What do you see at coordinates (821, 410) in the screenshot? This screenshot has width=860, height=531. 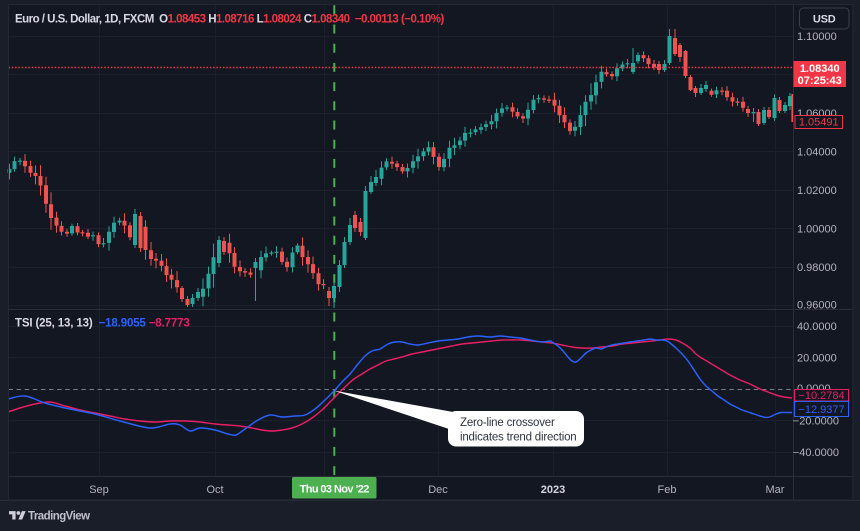 I see `svg-text: −12.9377` at bounding box center [821, 410].